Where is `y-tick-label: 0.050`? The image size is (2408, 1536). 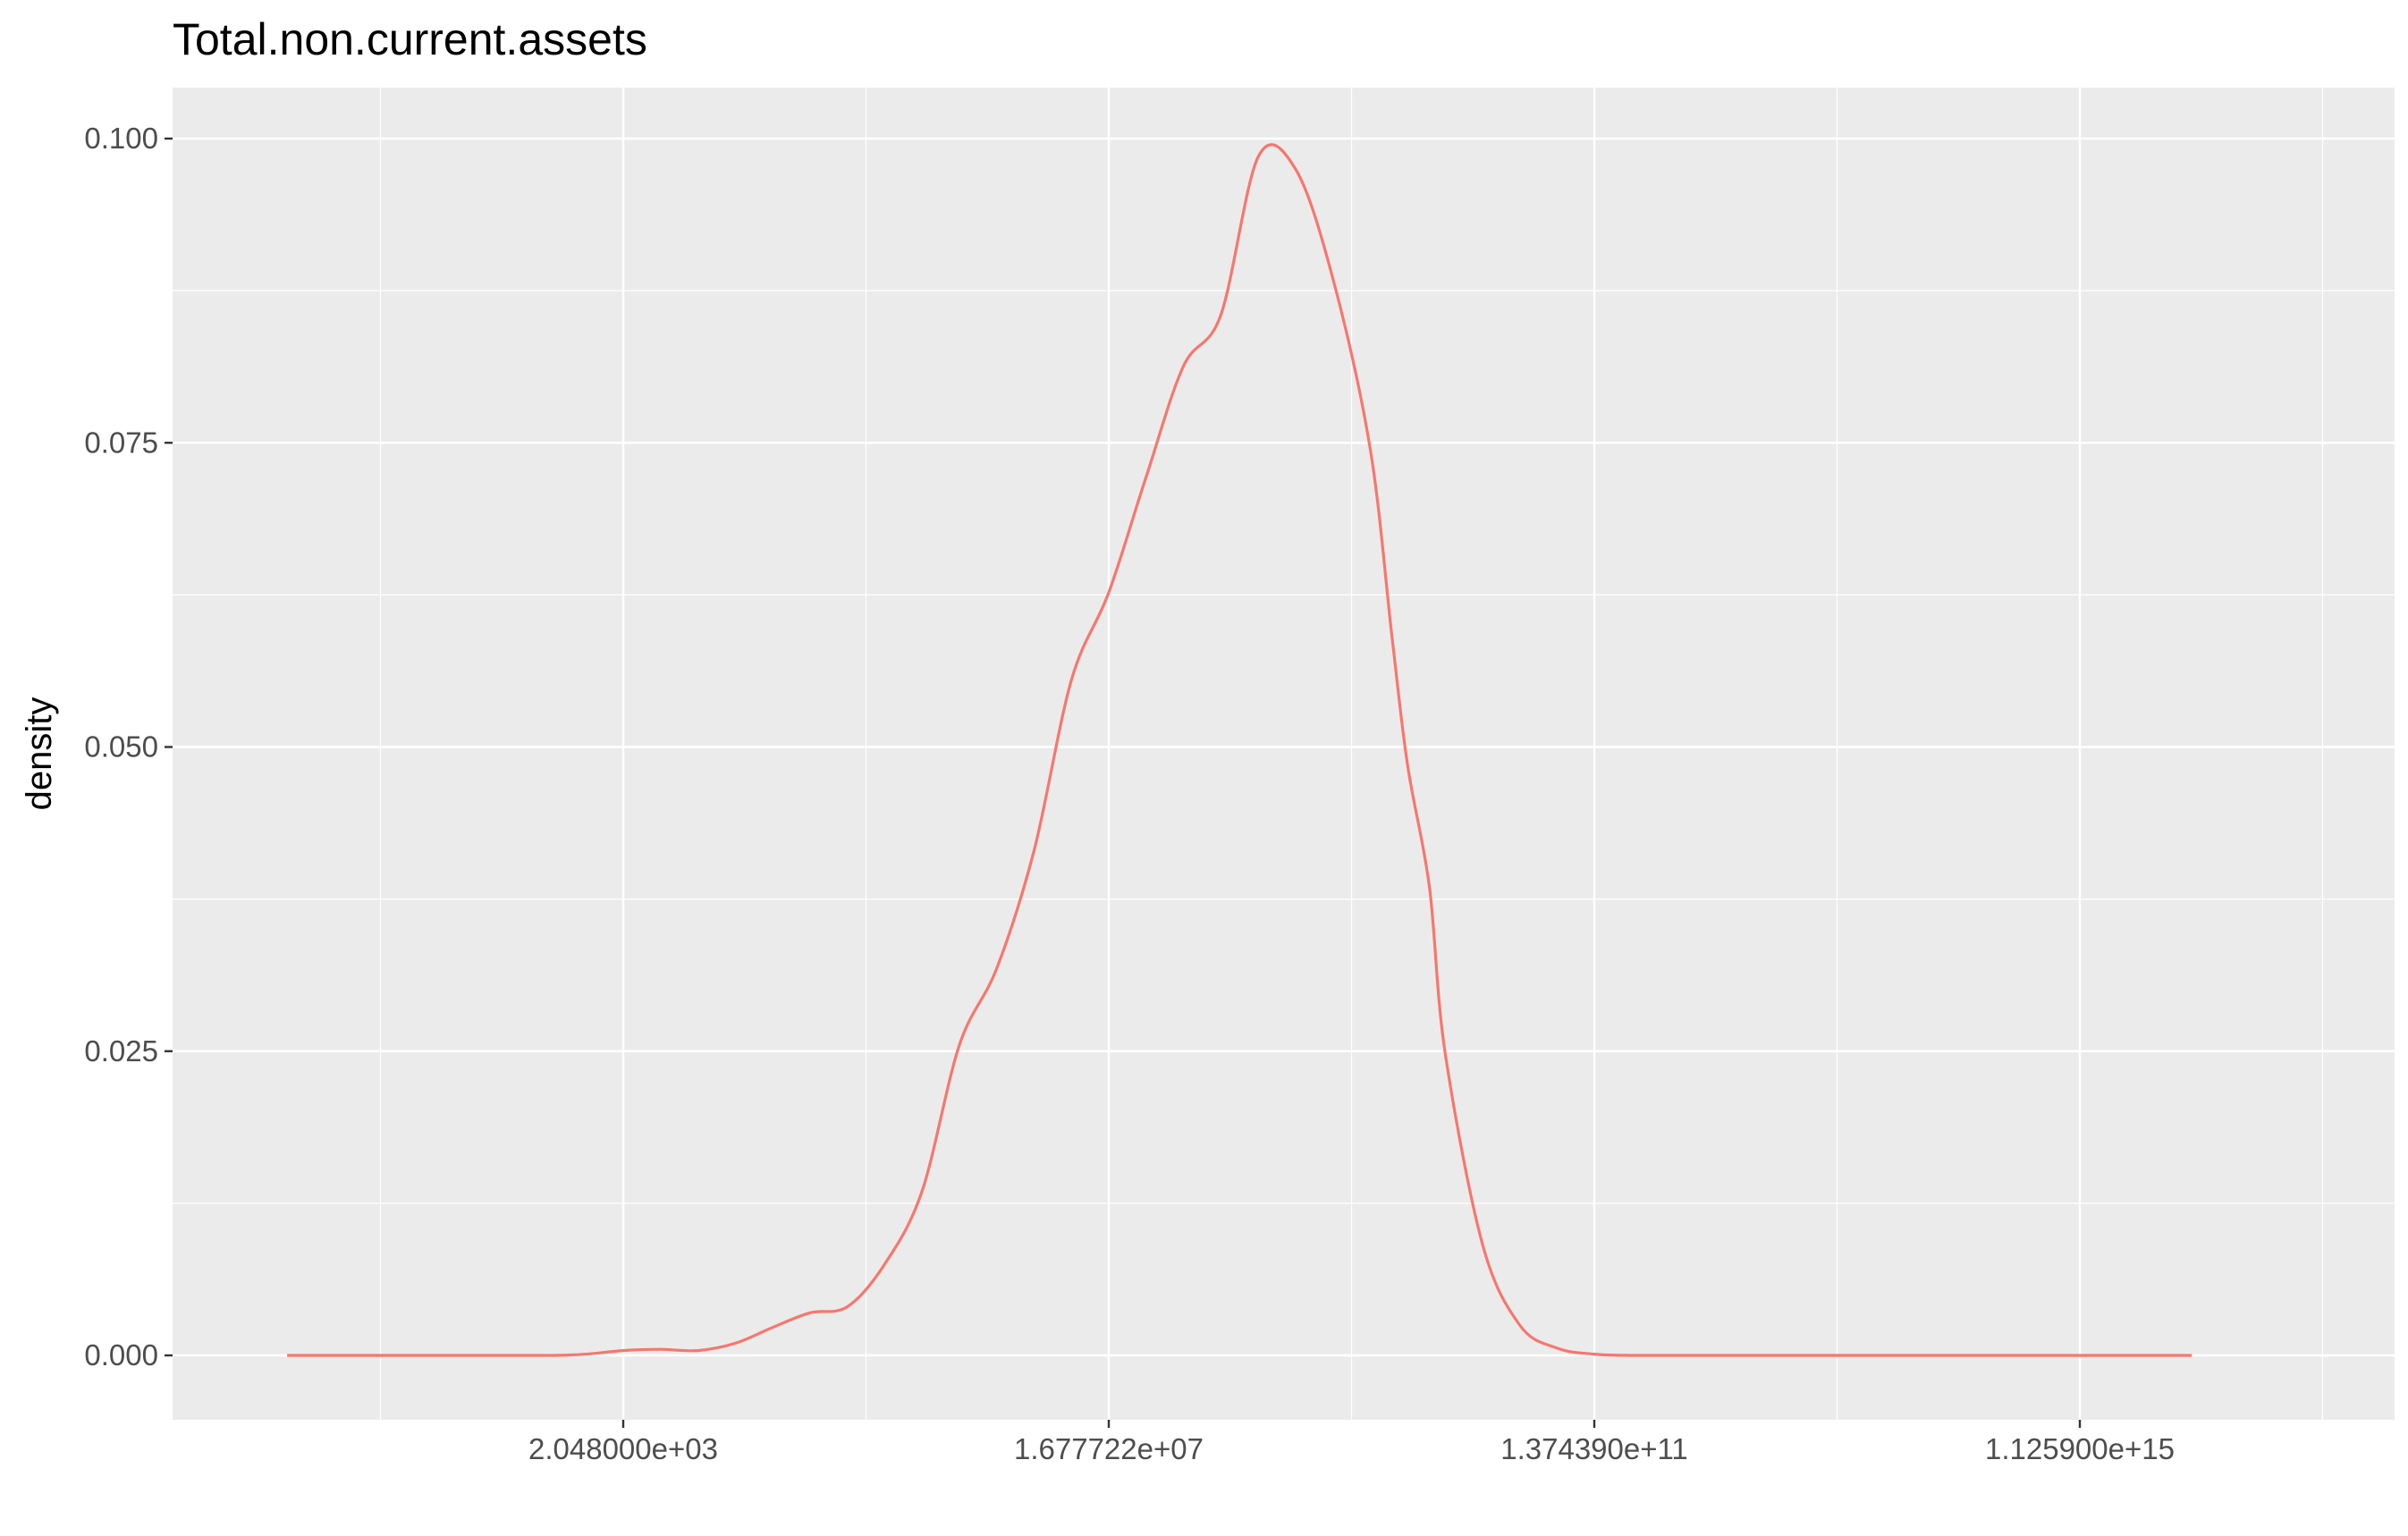
y-tick-label: 0.050 is located at coordinates (121, 747).